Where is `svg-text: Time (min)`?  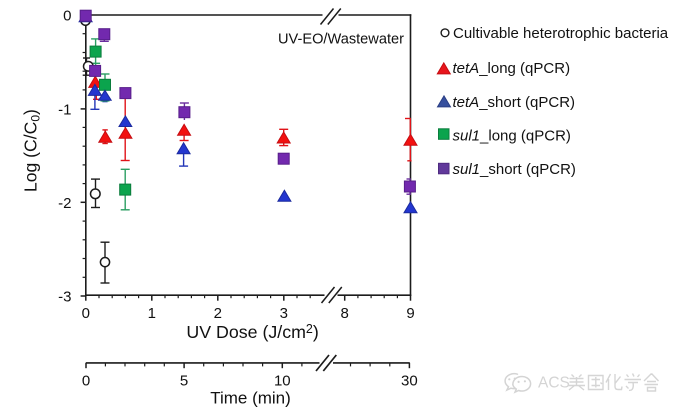
svg-text: Time (min) is located at coordinates (250, 397).